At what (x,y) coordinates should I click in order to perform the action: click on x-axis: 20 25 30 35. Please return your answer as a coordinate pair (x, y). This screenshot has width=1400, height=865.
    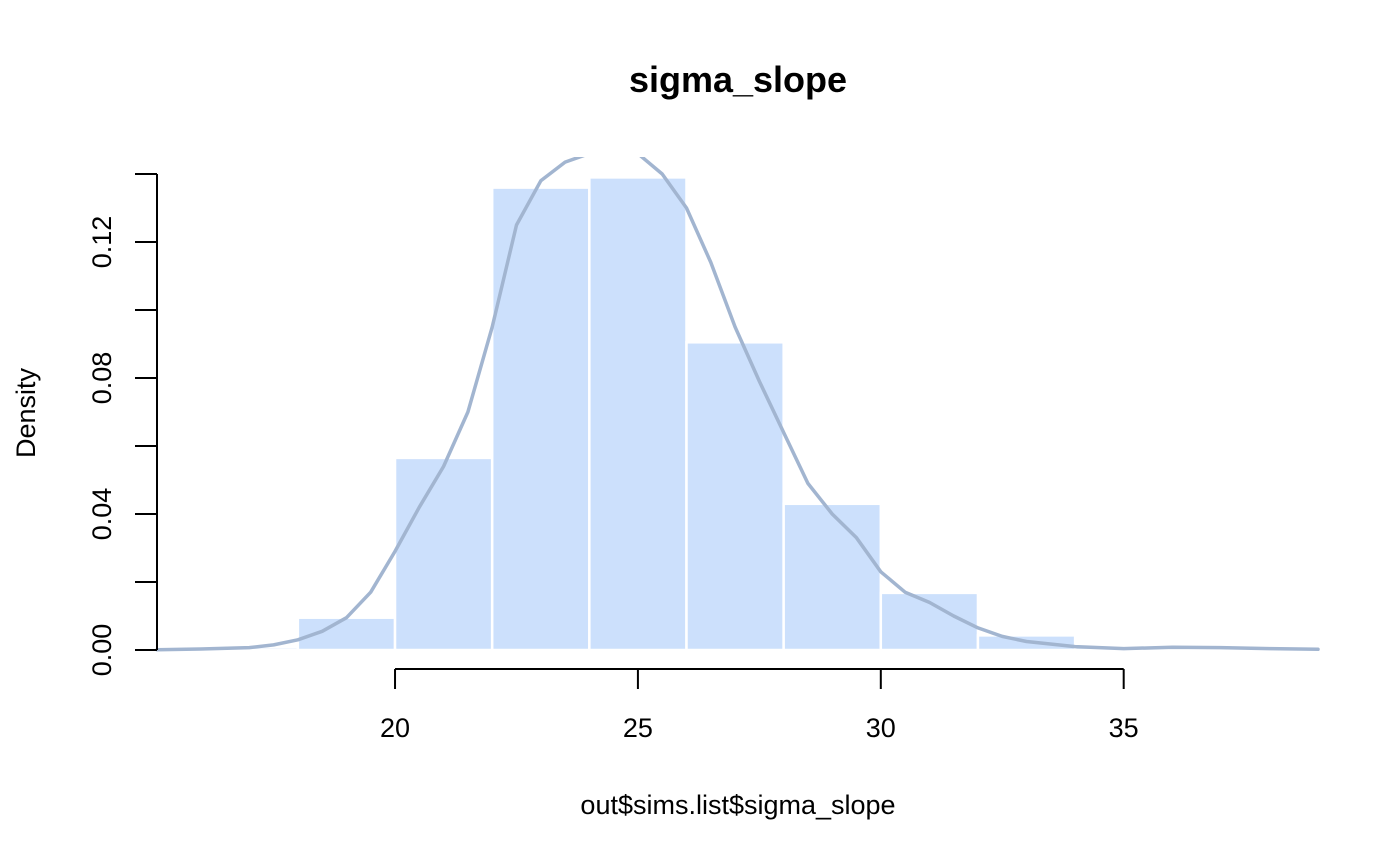
    Looking at the image, I should click on (759, 705).